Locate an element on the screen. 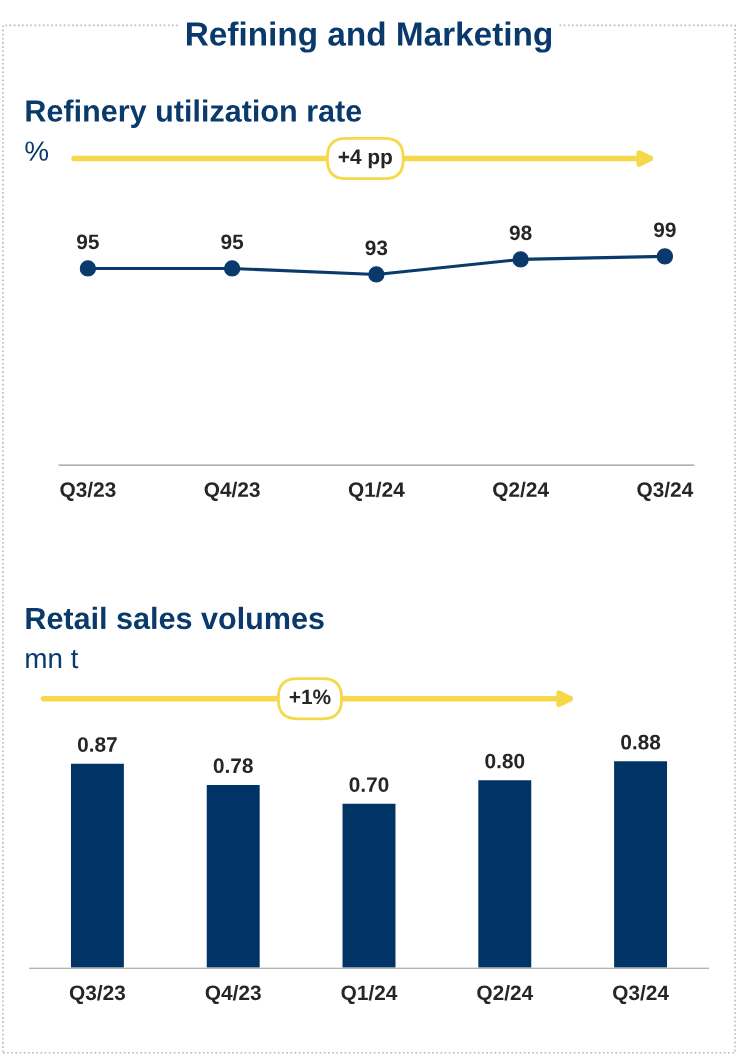  data-label: 0.80 is located at coordinates (505, 761).